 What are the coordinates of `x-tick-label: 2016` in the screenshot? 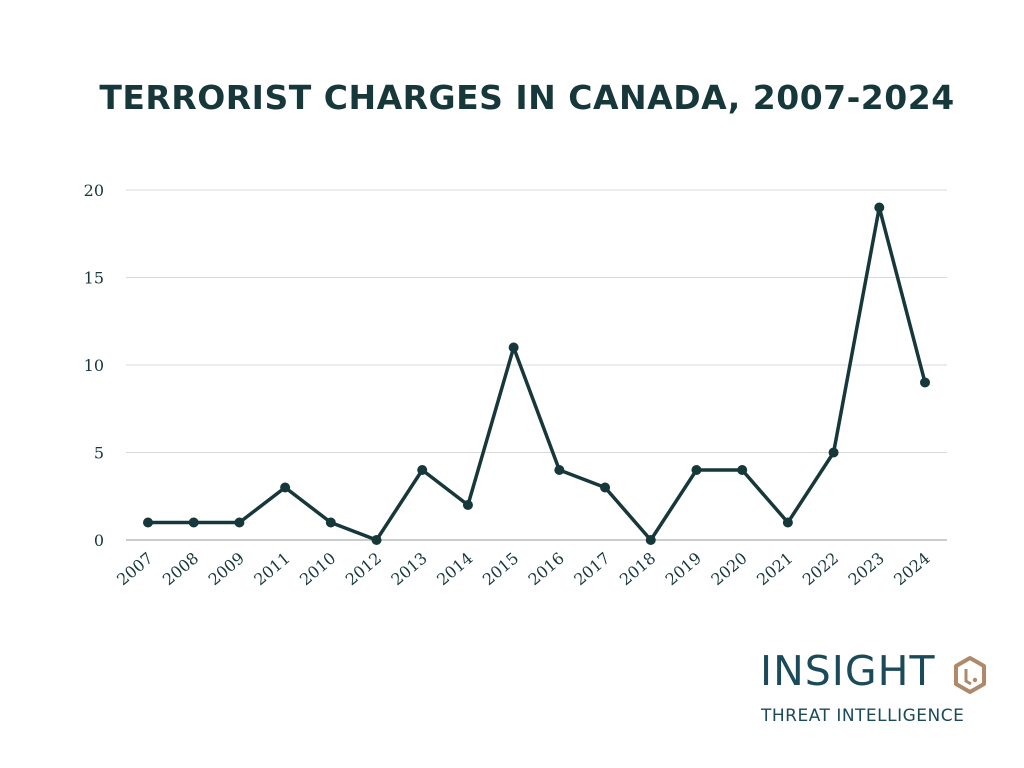 It's located at (546, 569).